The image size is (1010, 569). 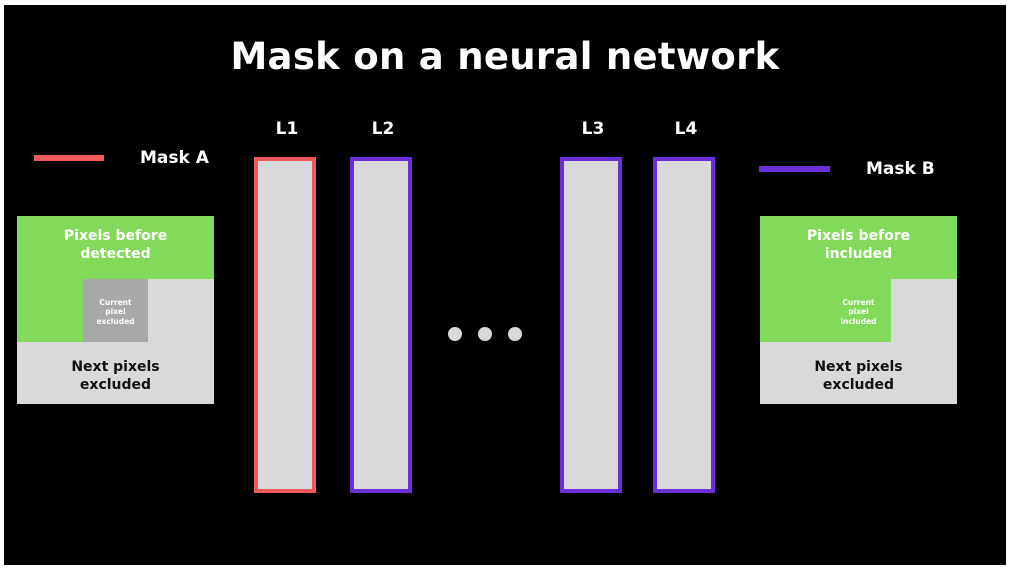 What do you see at coordinates (793, 310) in the screenshot?
I see `mask-b-left-pixel-cell` at bounding box center [793, 310].